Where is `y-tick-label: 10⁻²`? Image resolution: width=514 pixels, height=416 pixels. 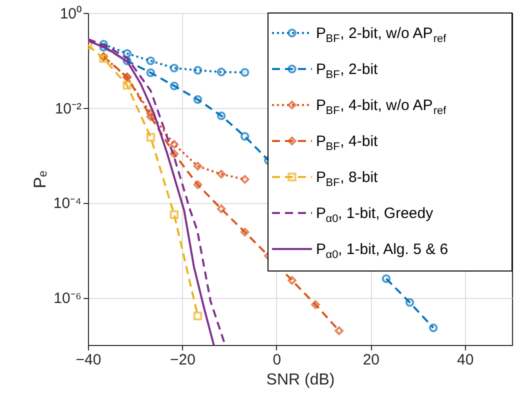 y-tick-label: 10⁻² is located at coordinates (68, 109).